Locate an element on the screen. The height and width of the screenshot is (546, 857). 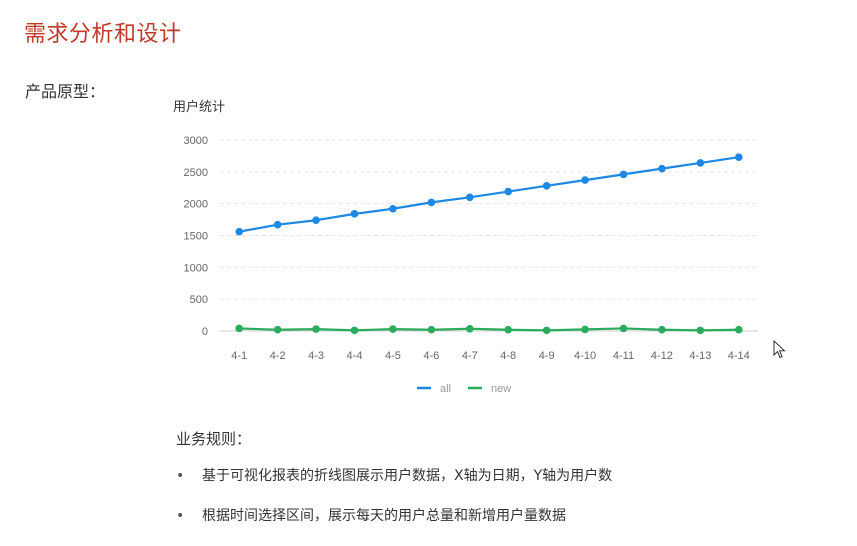
x-tick-label: 4-7 is located at coordinates (470, 356).